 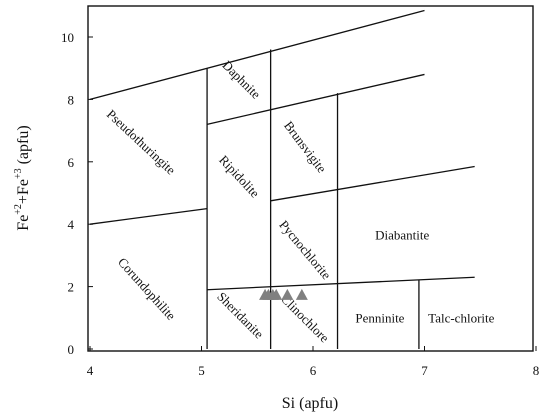 I want to click on field-label-diabantite: Diabantite, so click(x=402, y=235).